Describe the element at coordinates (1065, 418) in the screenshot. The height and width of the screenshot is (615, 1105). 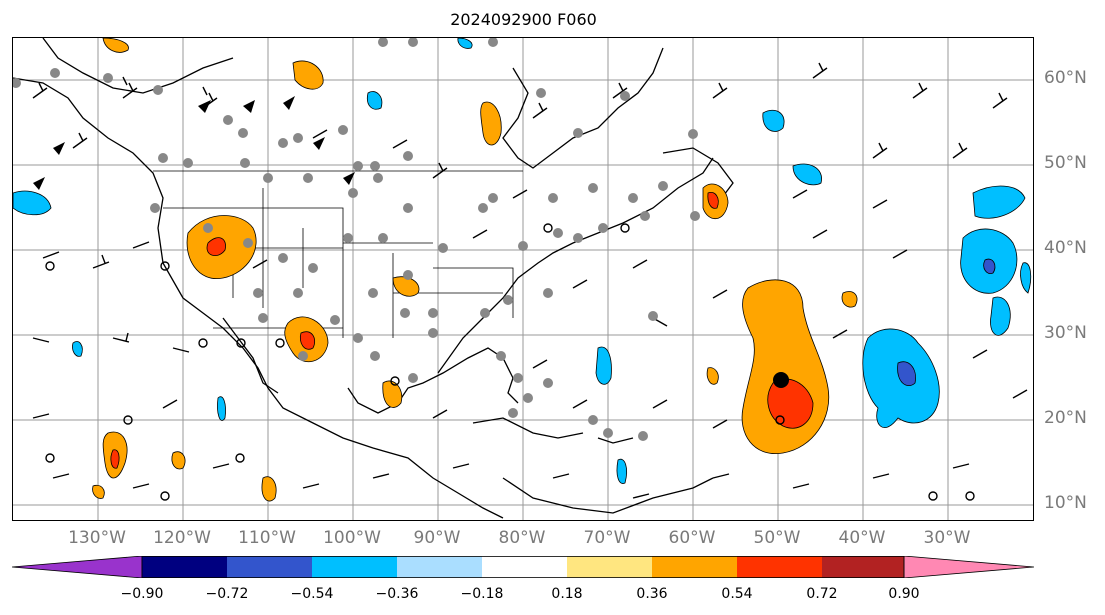
I see `lat-label-20n: 20°N` at that location.